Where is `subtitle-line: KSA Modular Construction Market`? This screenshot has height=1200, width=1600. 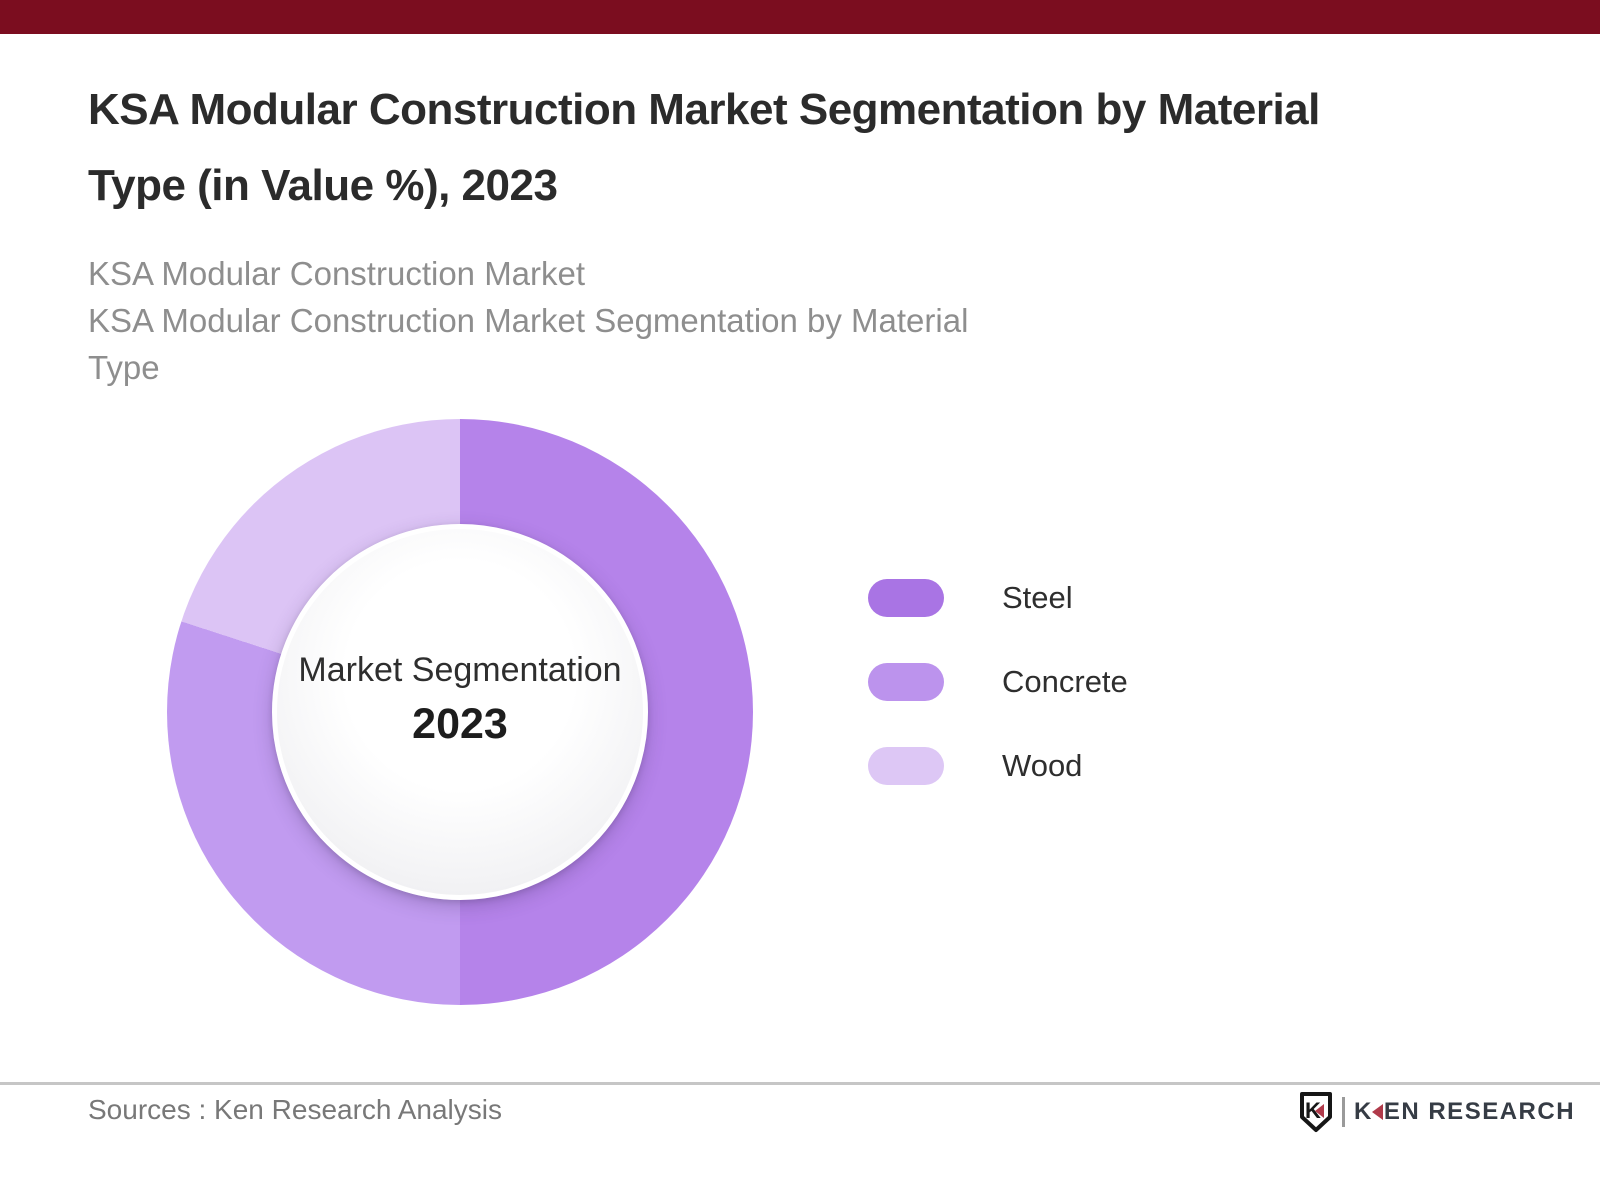 subtitle-line: KSA Modular Construction Market is located at coordinates (337, 273).